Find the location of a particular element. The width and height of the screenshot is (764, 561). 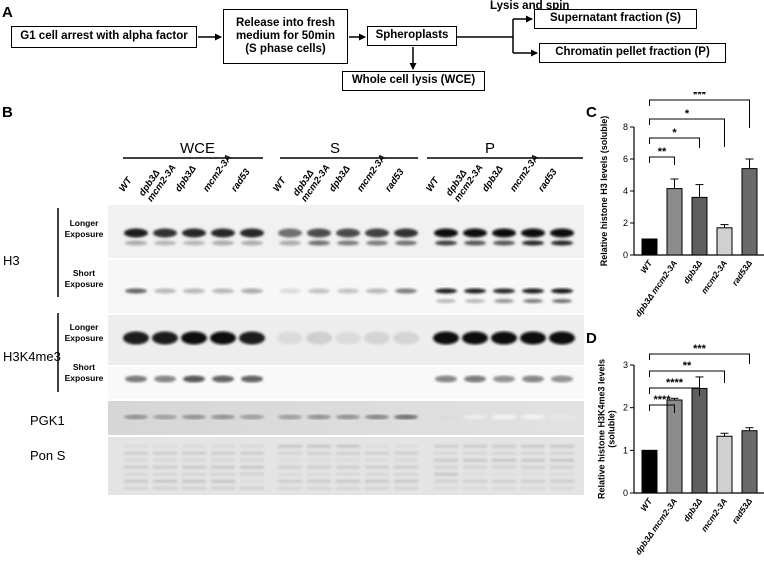

lane-label-wce-4: rad53 is located at coordinates (241, 180).